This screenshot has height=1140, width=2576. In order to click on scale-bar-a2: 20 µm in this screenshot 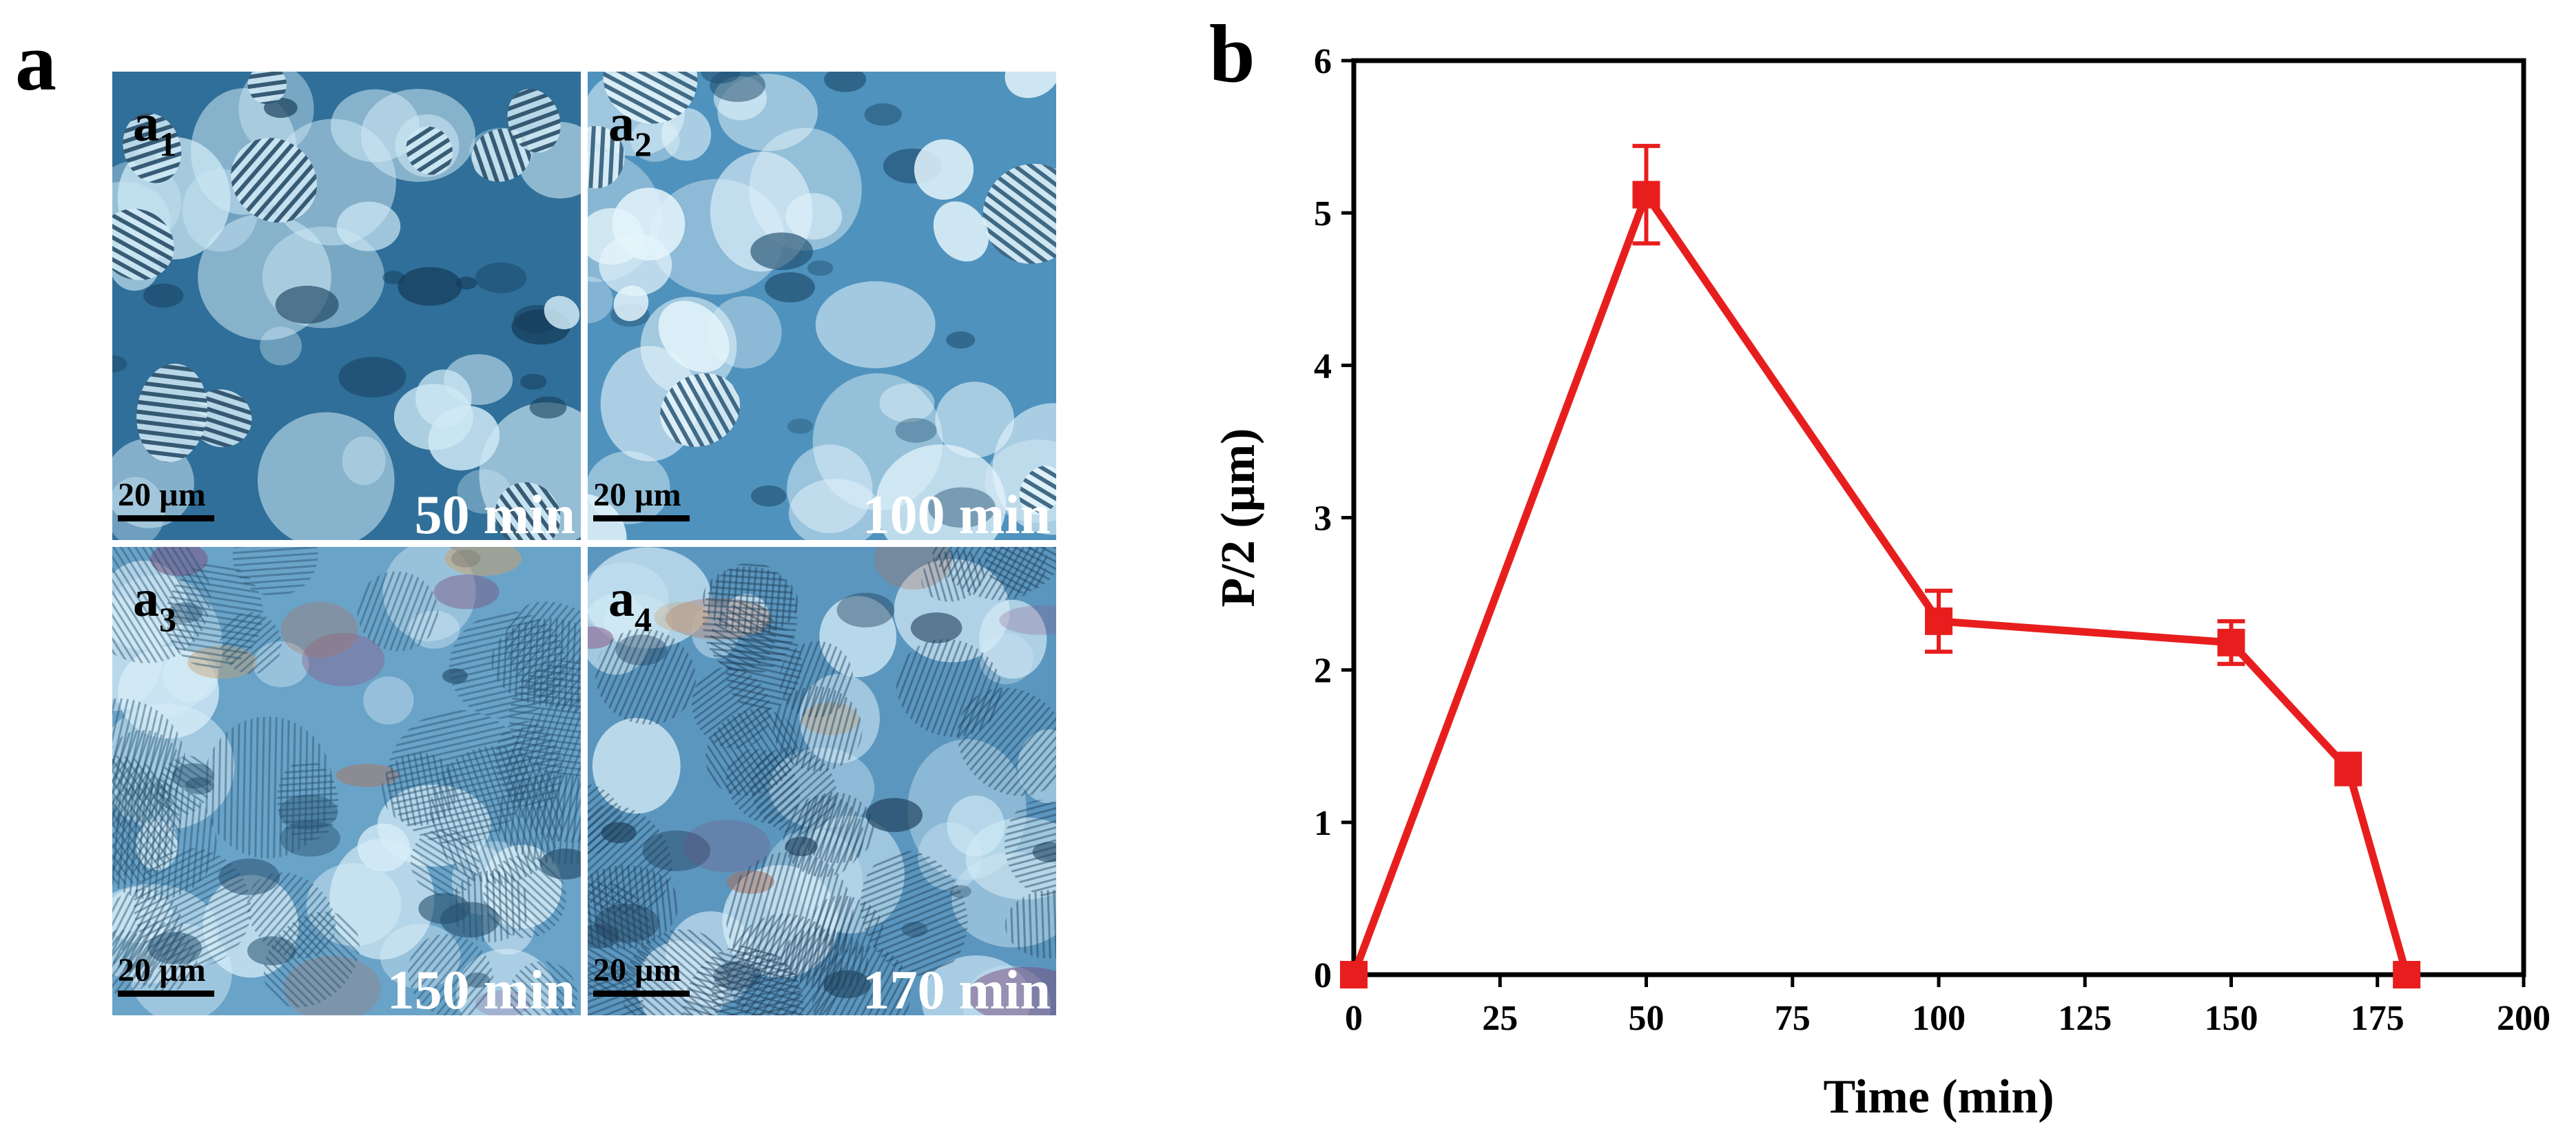, I will do `click(641, 499)`.